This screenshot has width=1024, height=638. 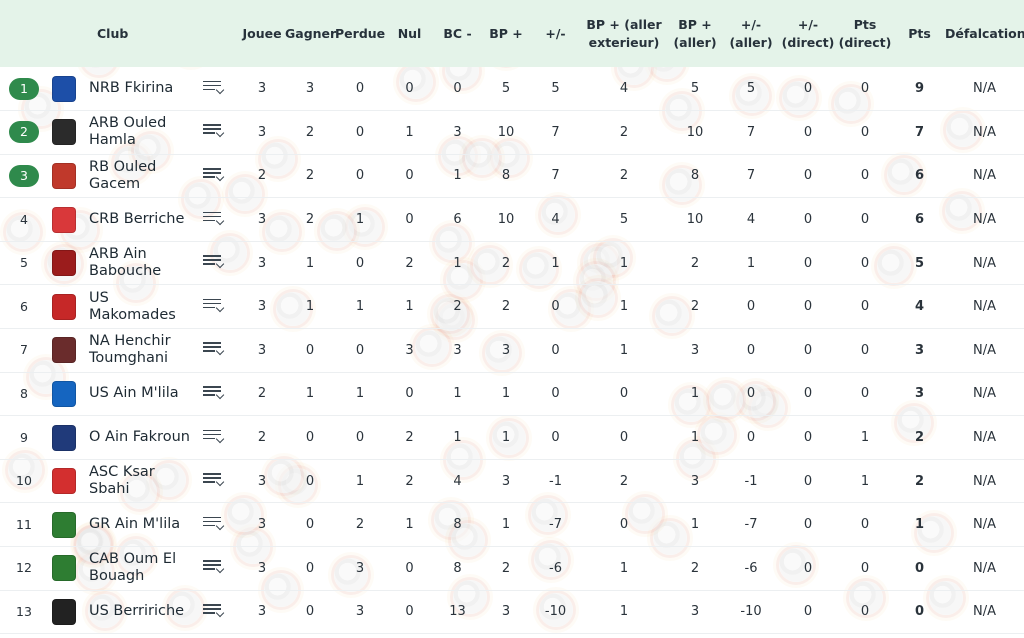 I want to click on club-cell: GR Ain M'lila, so click(x=125, y=525).